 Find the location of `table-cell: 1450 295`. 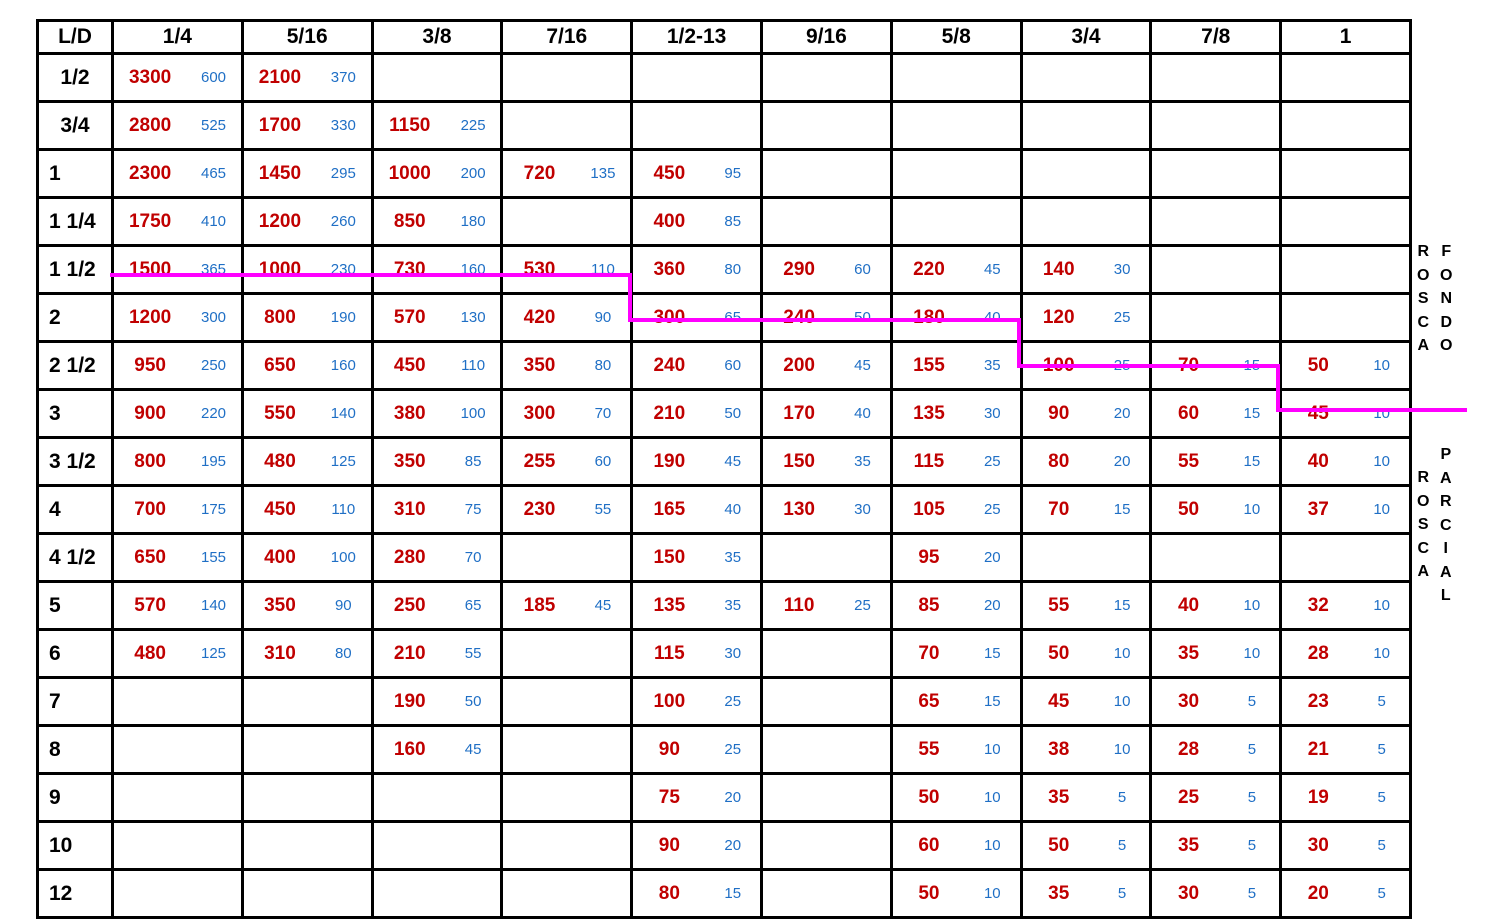

table-cell: 1450 295 is located at coordinates (307, 173).